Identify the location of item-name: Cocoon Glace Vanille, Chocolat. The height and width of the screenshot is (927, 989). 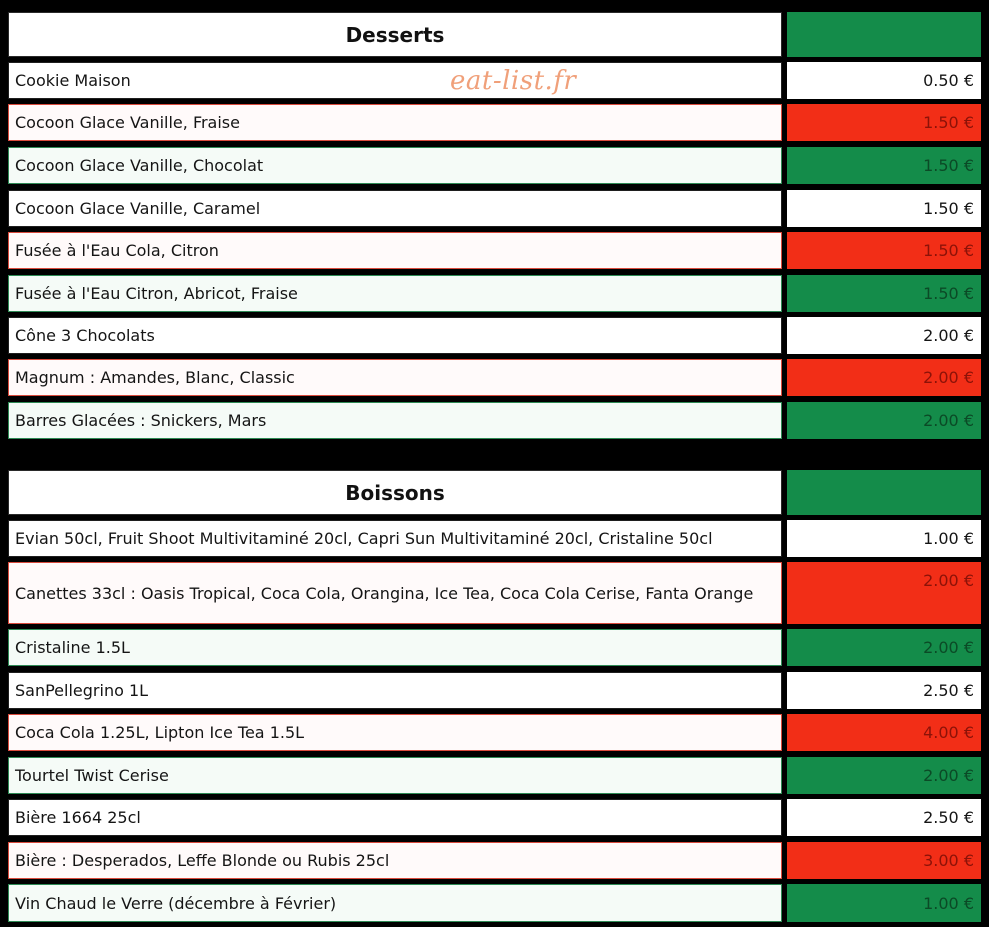
(395, 165).